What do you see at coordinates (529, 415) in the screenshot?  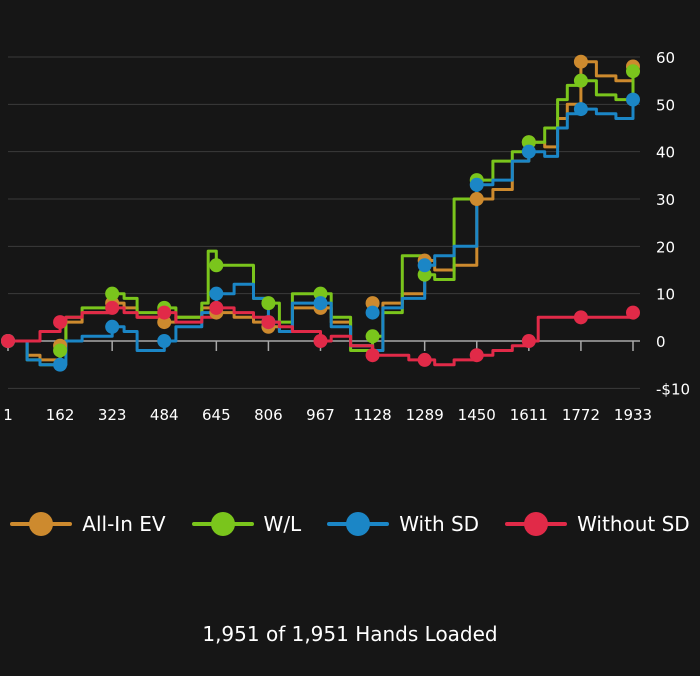 I see `x-tick-label: 1611` at bounding box center [529, 415].